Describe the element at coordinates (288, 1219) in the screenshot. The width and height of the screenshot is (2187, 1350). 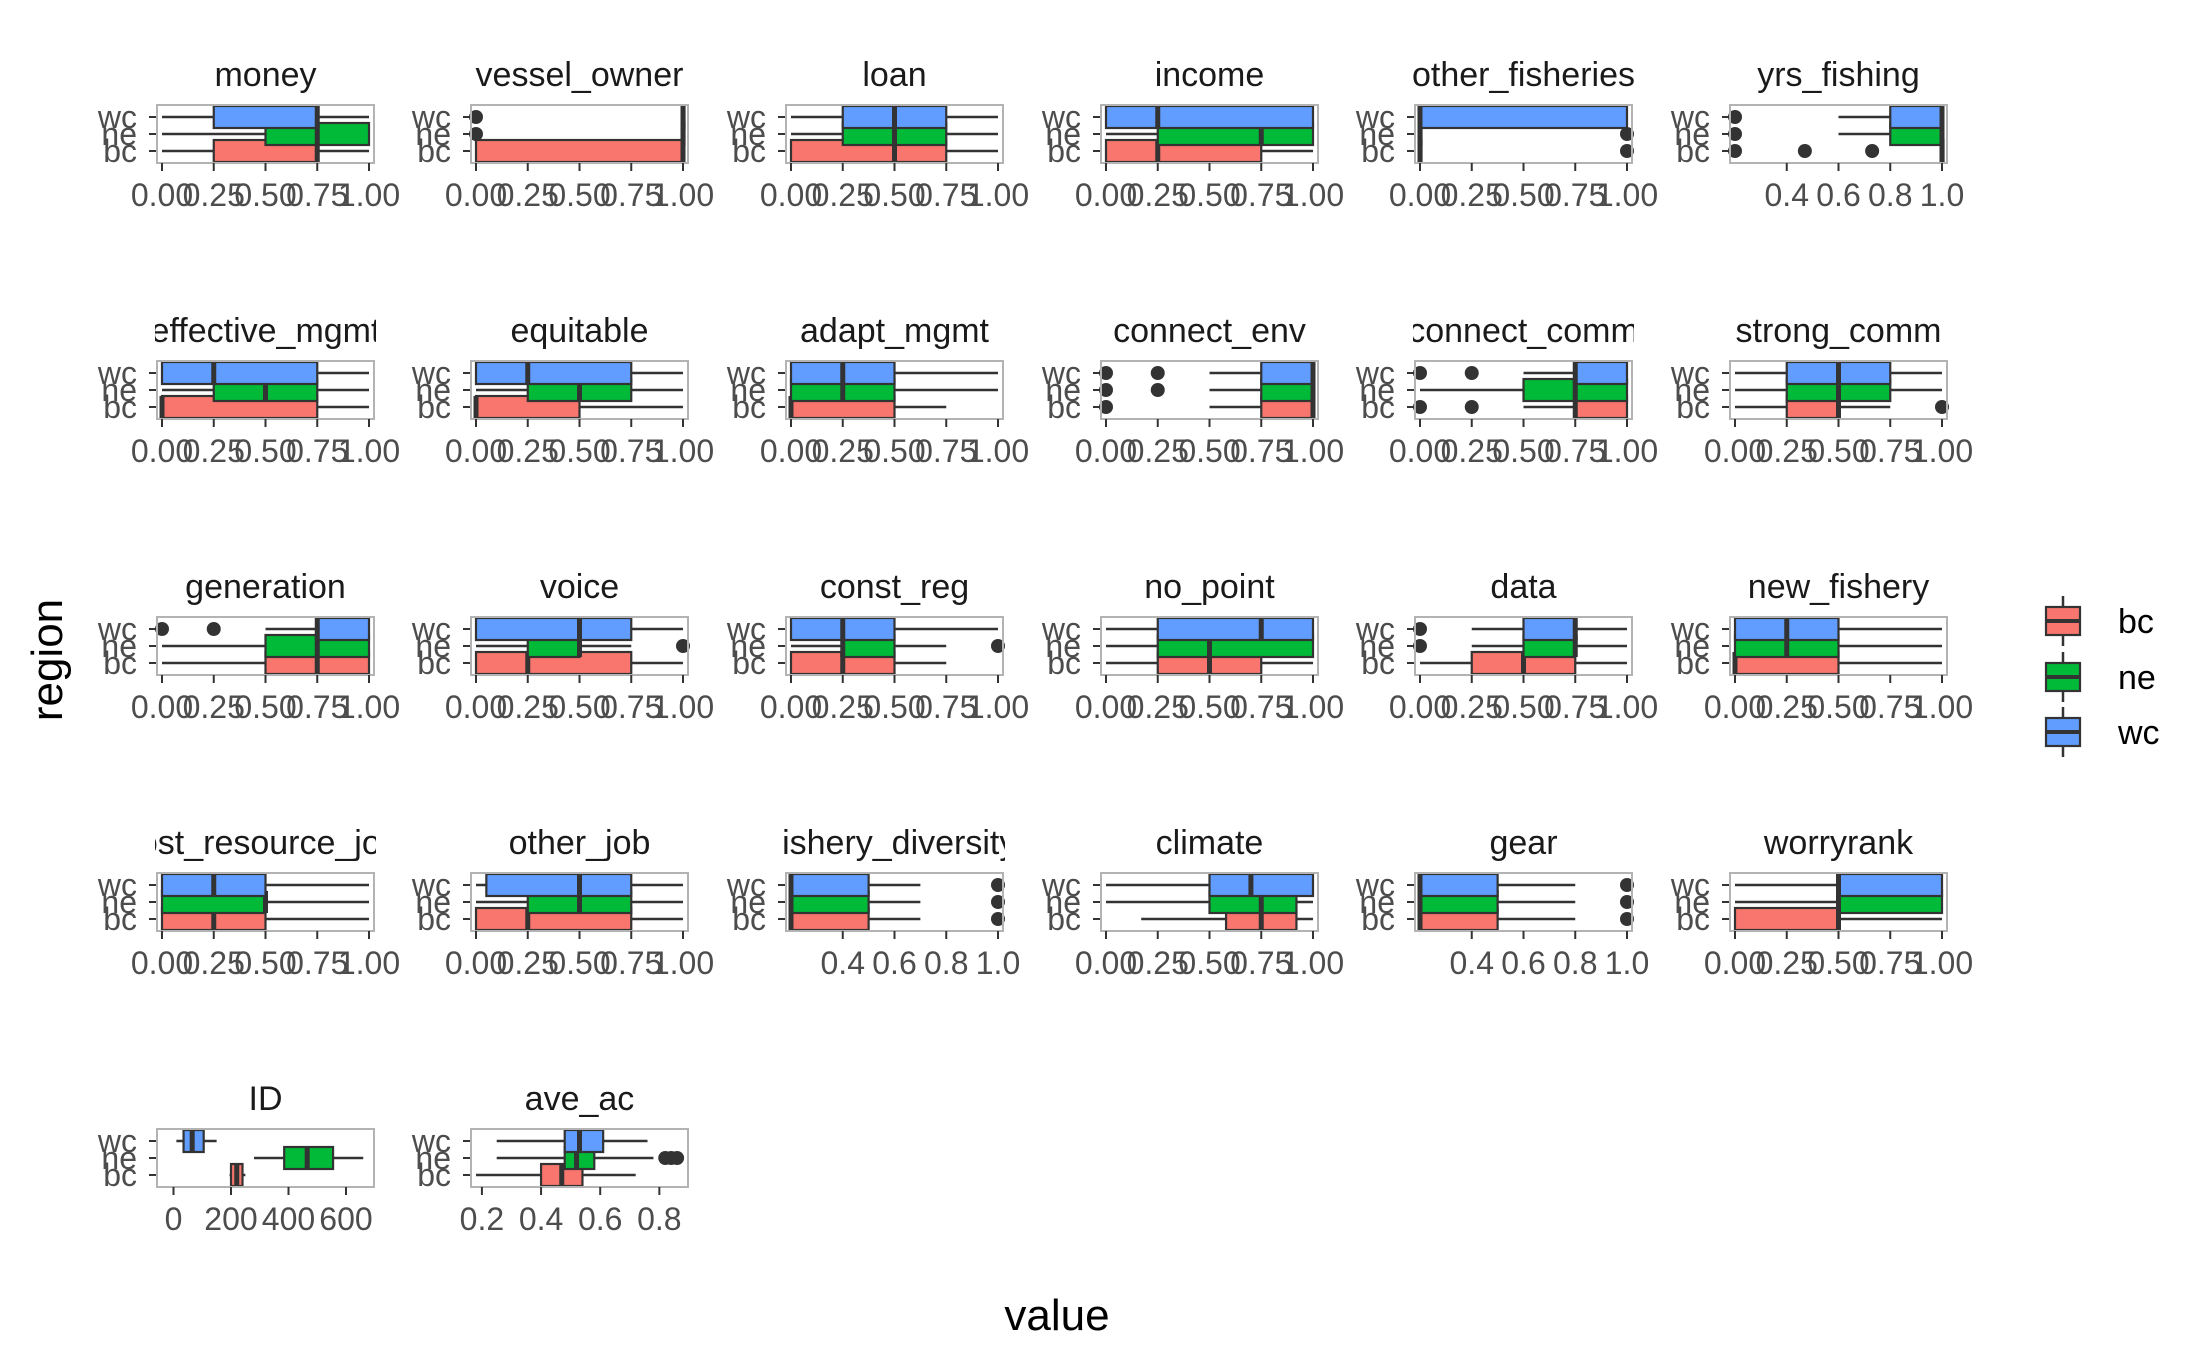
I see `x-tick-label: 400` at that location.